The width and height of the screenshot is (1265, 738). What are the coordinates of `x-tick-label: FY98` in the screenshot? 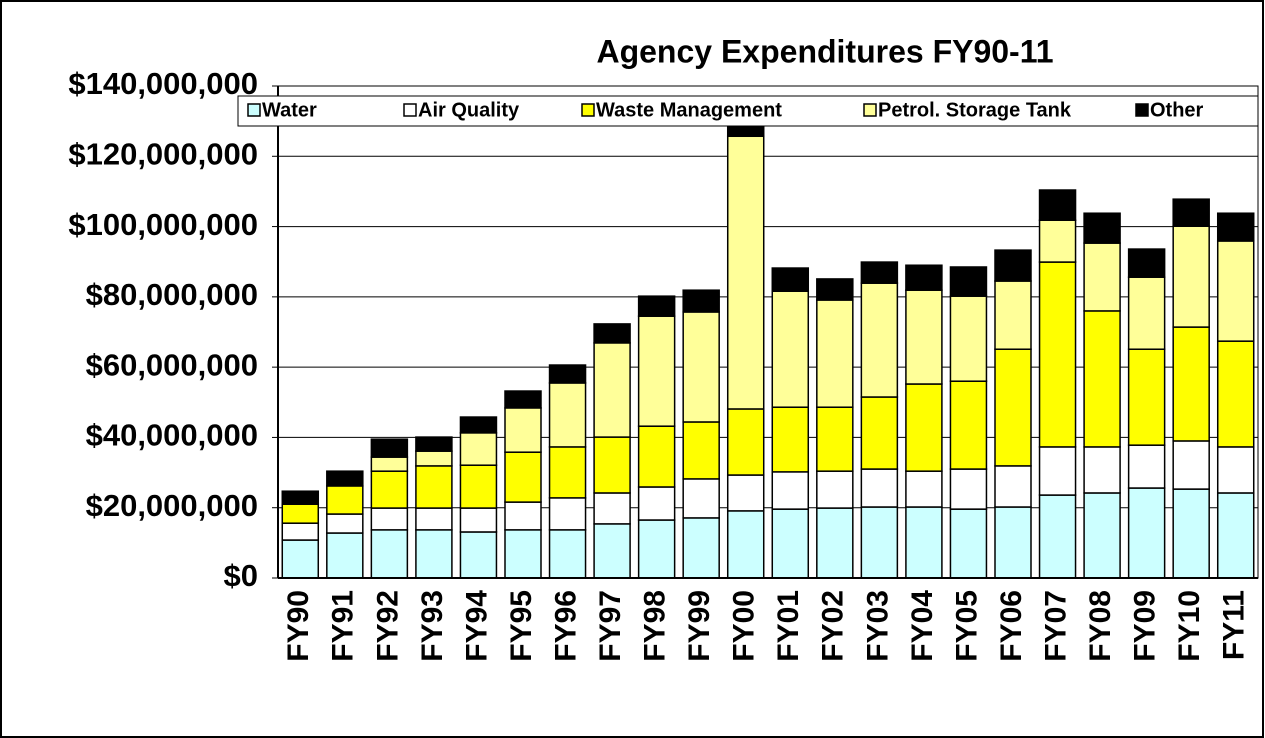 It's located at (655, 626).